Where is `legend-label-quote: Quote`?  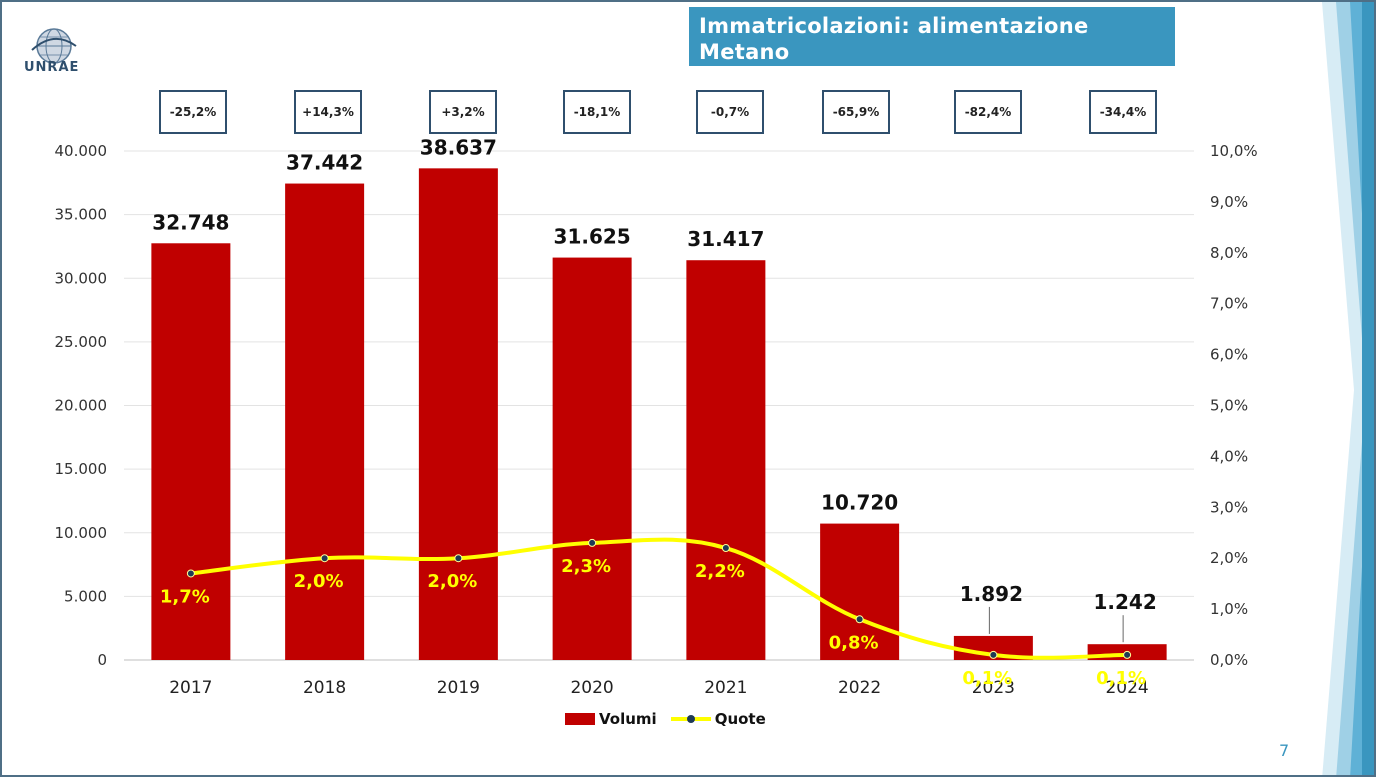 legend-label-quote: Quote is located at coordinates (740, 719).